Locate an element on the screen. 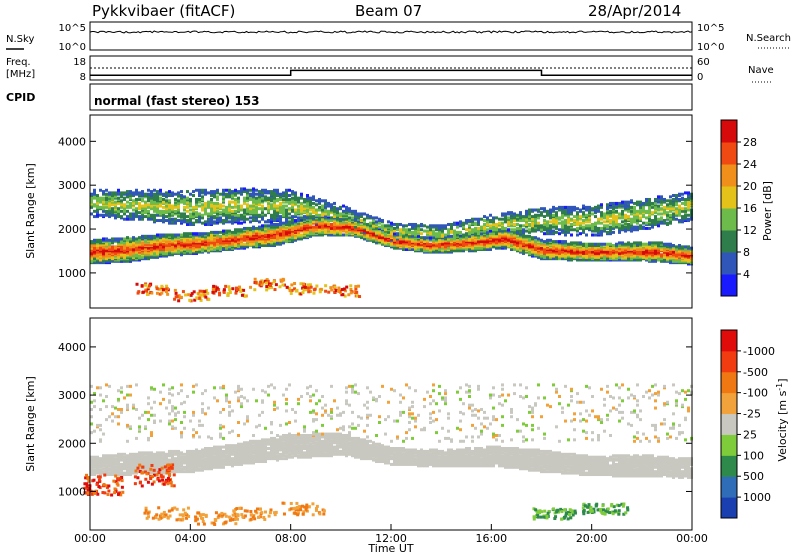 The width and height of the screenshot is (800, 554). nave-ytick-top: 60 is located at coordinates (703, 62).